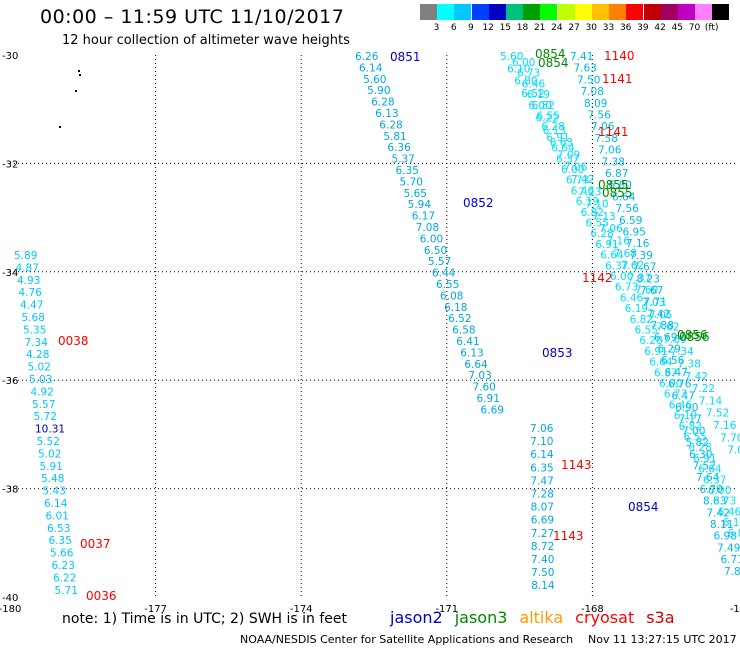 The width and height of the screenshot is (740, 650). What do you see at coordinates (597, 224) in the screenshot?
I see `swh-value-overlap: 6.55` at bounding box center [597, 224].